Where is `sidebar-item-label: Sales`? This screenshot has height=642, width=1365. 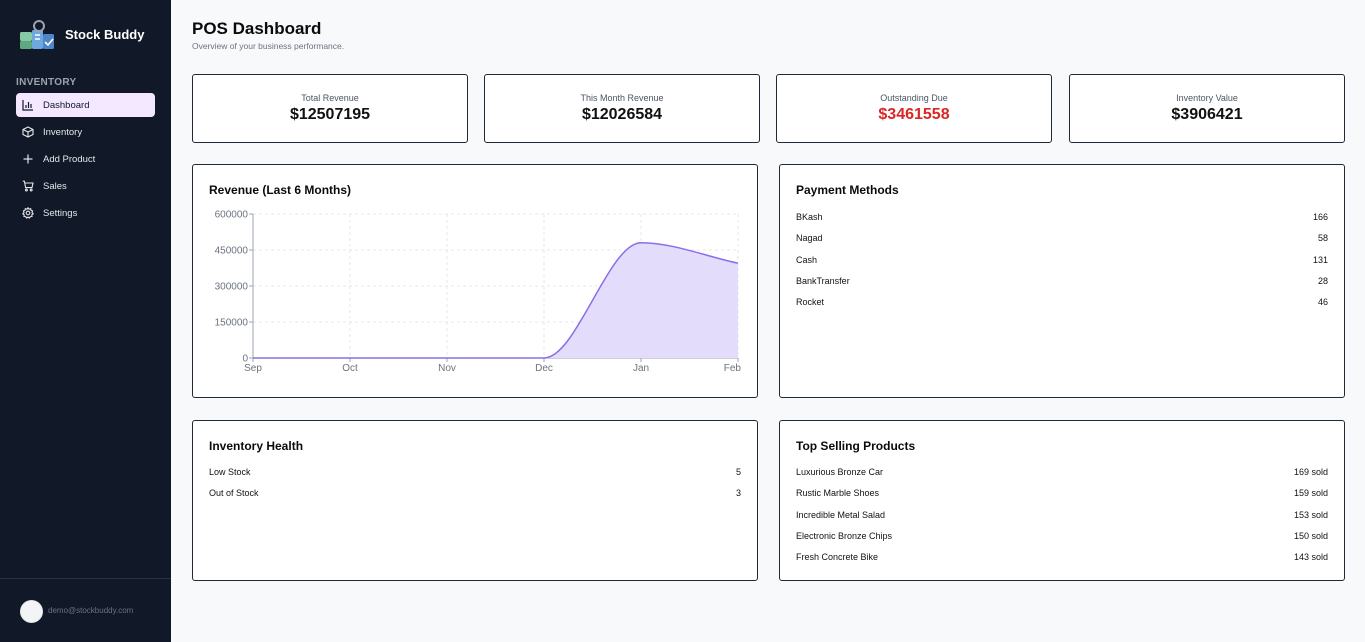
sidebar-item-label: Sales is located at coordinates (55, 186).